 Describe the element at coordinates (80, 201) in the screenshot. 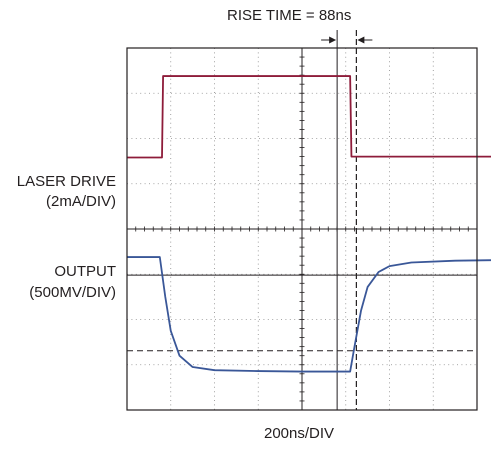

I see `laser-drive-scale-label: (2mA/DIV)` at that location.